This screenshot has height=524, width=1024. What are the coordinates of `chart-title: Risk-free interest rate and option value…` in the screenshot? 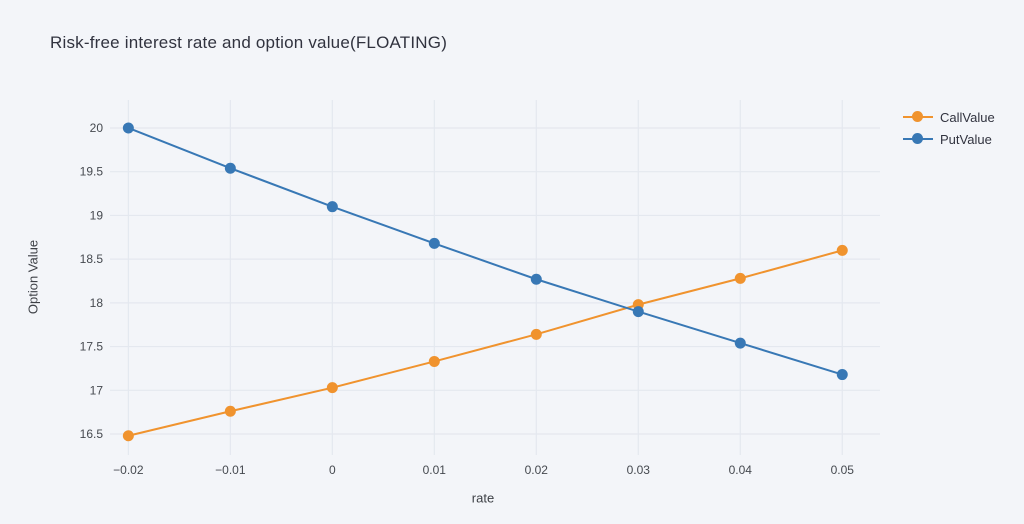 It's located at (249, 42).